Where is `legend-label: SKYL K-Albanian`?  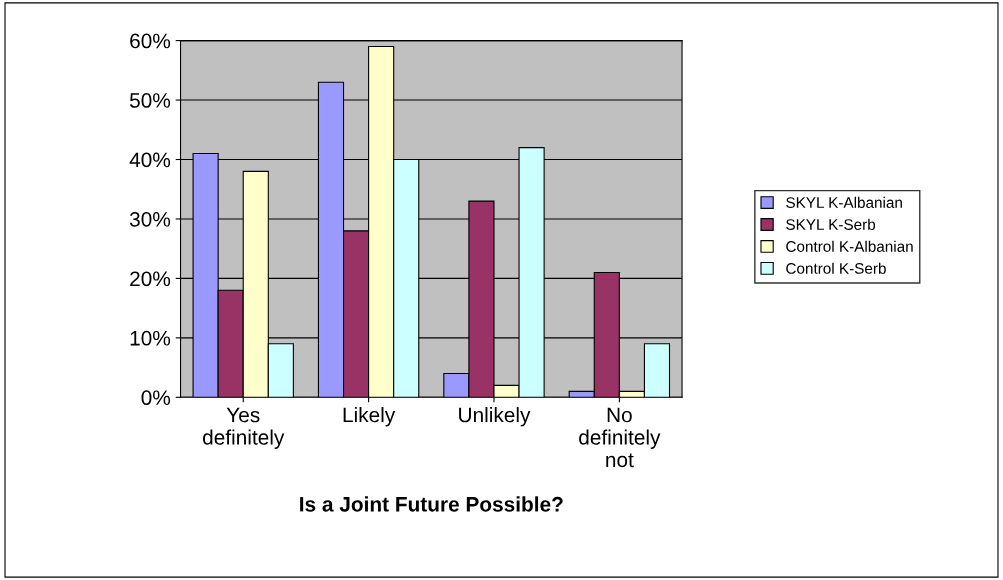 legend-label: SKYL K-Albanian is located at coordinates (844, 202).